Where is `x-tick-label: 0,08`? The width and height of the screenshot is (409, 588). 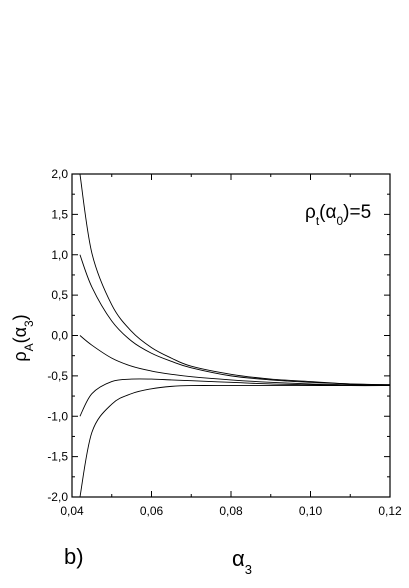
x-tick-label: 0,08 is located at coordinates (231, 511).